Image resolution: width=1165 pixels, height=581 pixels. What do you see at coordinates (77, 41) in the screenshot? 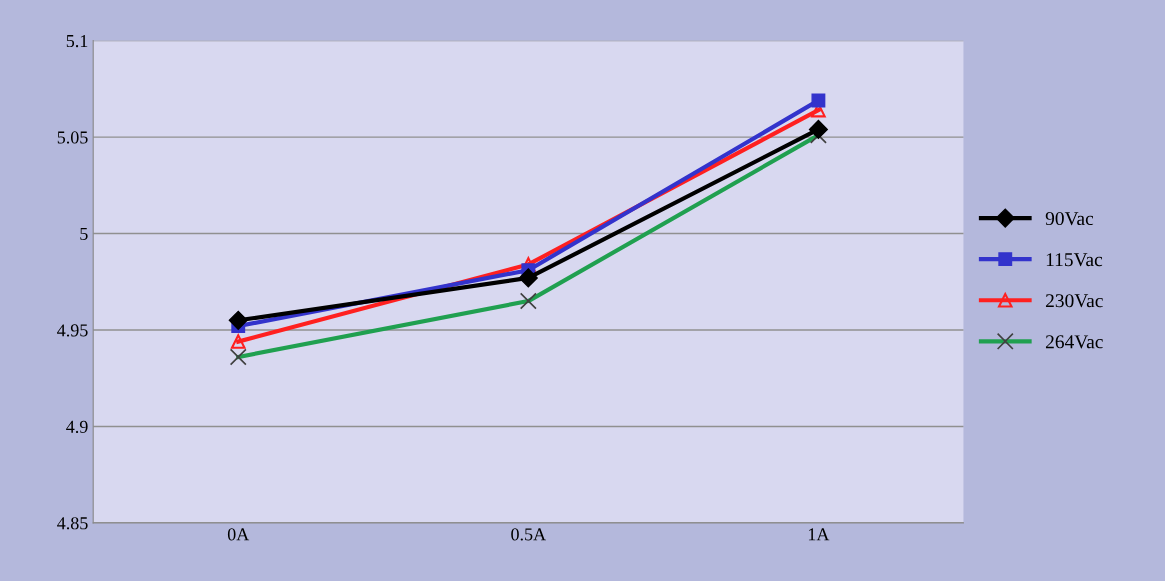
I see `y-tick-label: 5.1` at bounding box center [77, 41].